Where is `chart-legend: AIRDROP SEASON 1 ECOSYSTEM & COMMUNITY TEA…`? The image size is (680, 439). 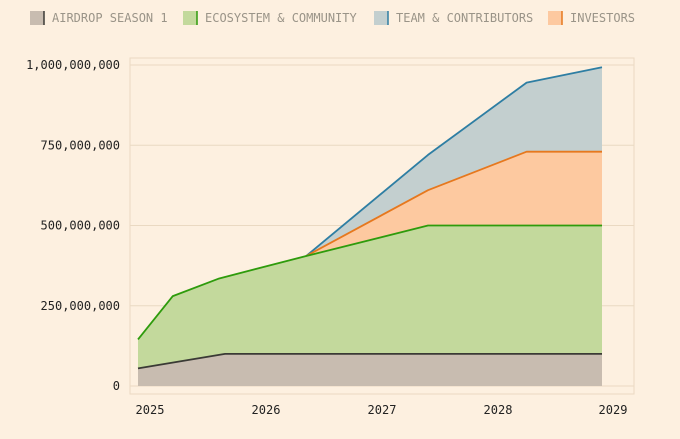 chart-legend: AIRDROP SEASON 1 ECOSYSTEM & COMMUNITY TEA… is located at coordinates (332, 18).